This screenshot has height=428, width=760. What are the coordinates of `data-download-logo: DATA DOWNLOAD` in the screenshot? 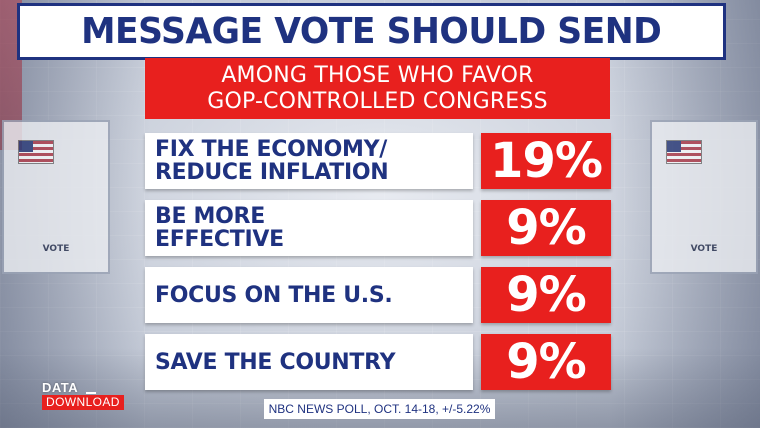 It's located at (102, 395).